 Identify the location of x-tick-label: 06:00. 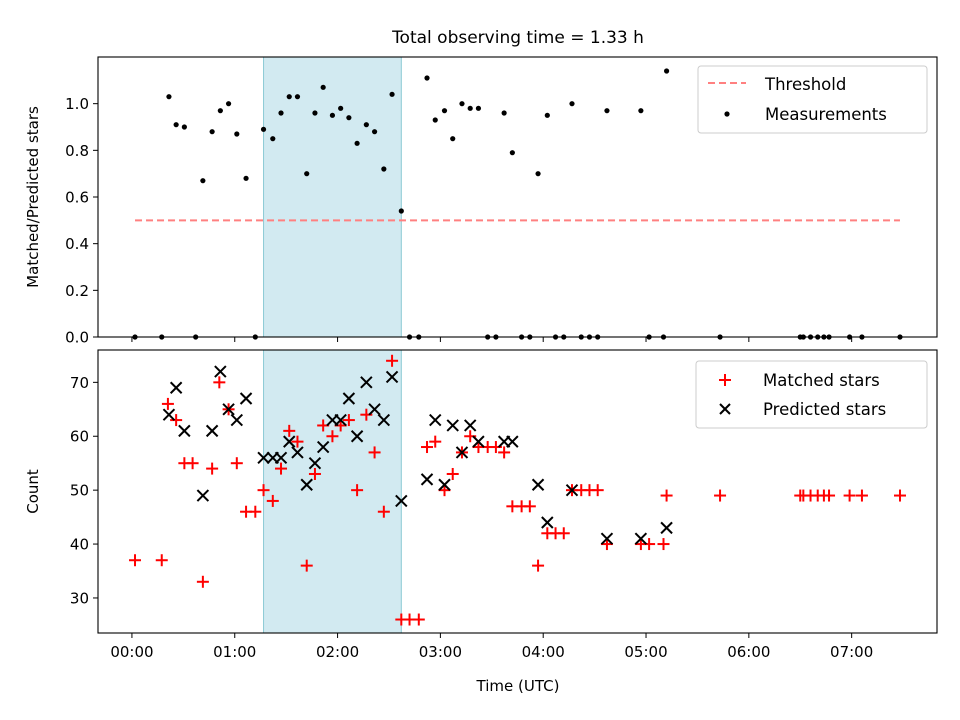
(748, 652).